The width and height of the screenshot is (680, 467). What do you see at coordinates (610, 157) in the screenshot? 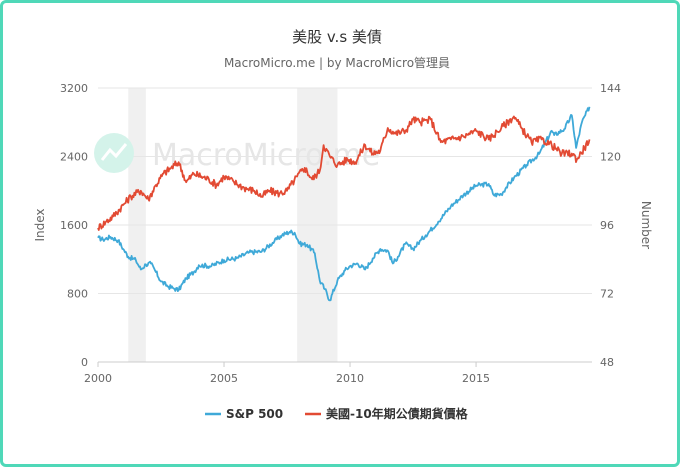
I see `right-tick-label: 120` at bounding box center [610, 157].